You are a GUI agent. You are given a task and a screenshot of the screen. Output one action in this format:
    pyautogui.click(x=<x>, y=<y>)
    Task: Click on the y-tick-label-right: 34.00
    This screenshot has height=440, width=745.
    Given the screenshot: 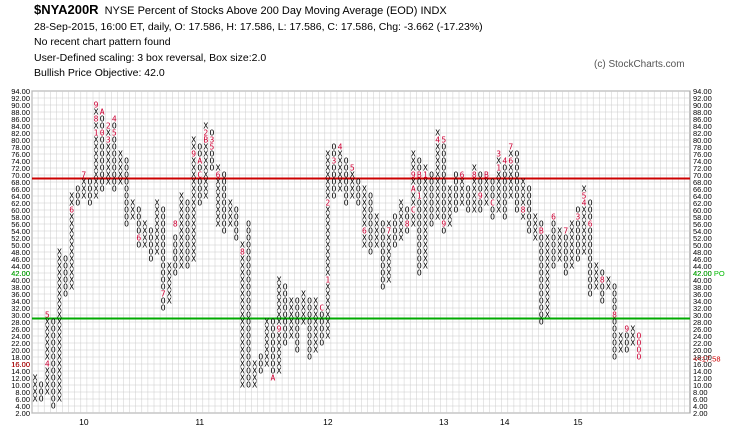 What is the action you would take?
    pyautogui.click(x=702, y=301)
    